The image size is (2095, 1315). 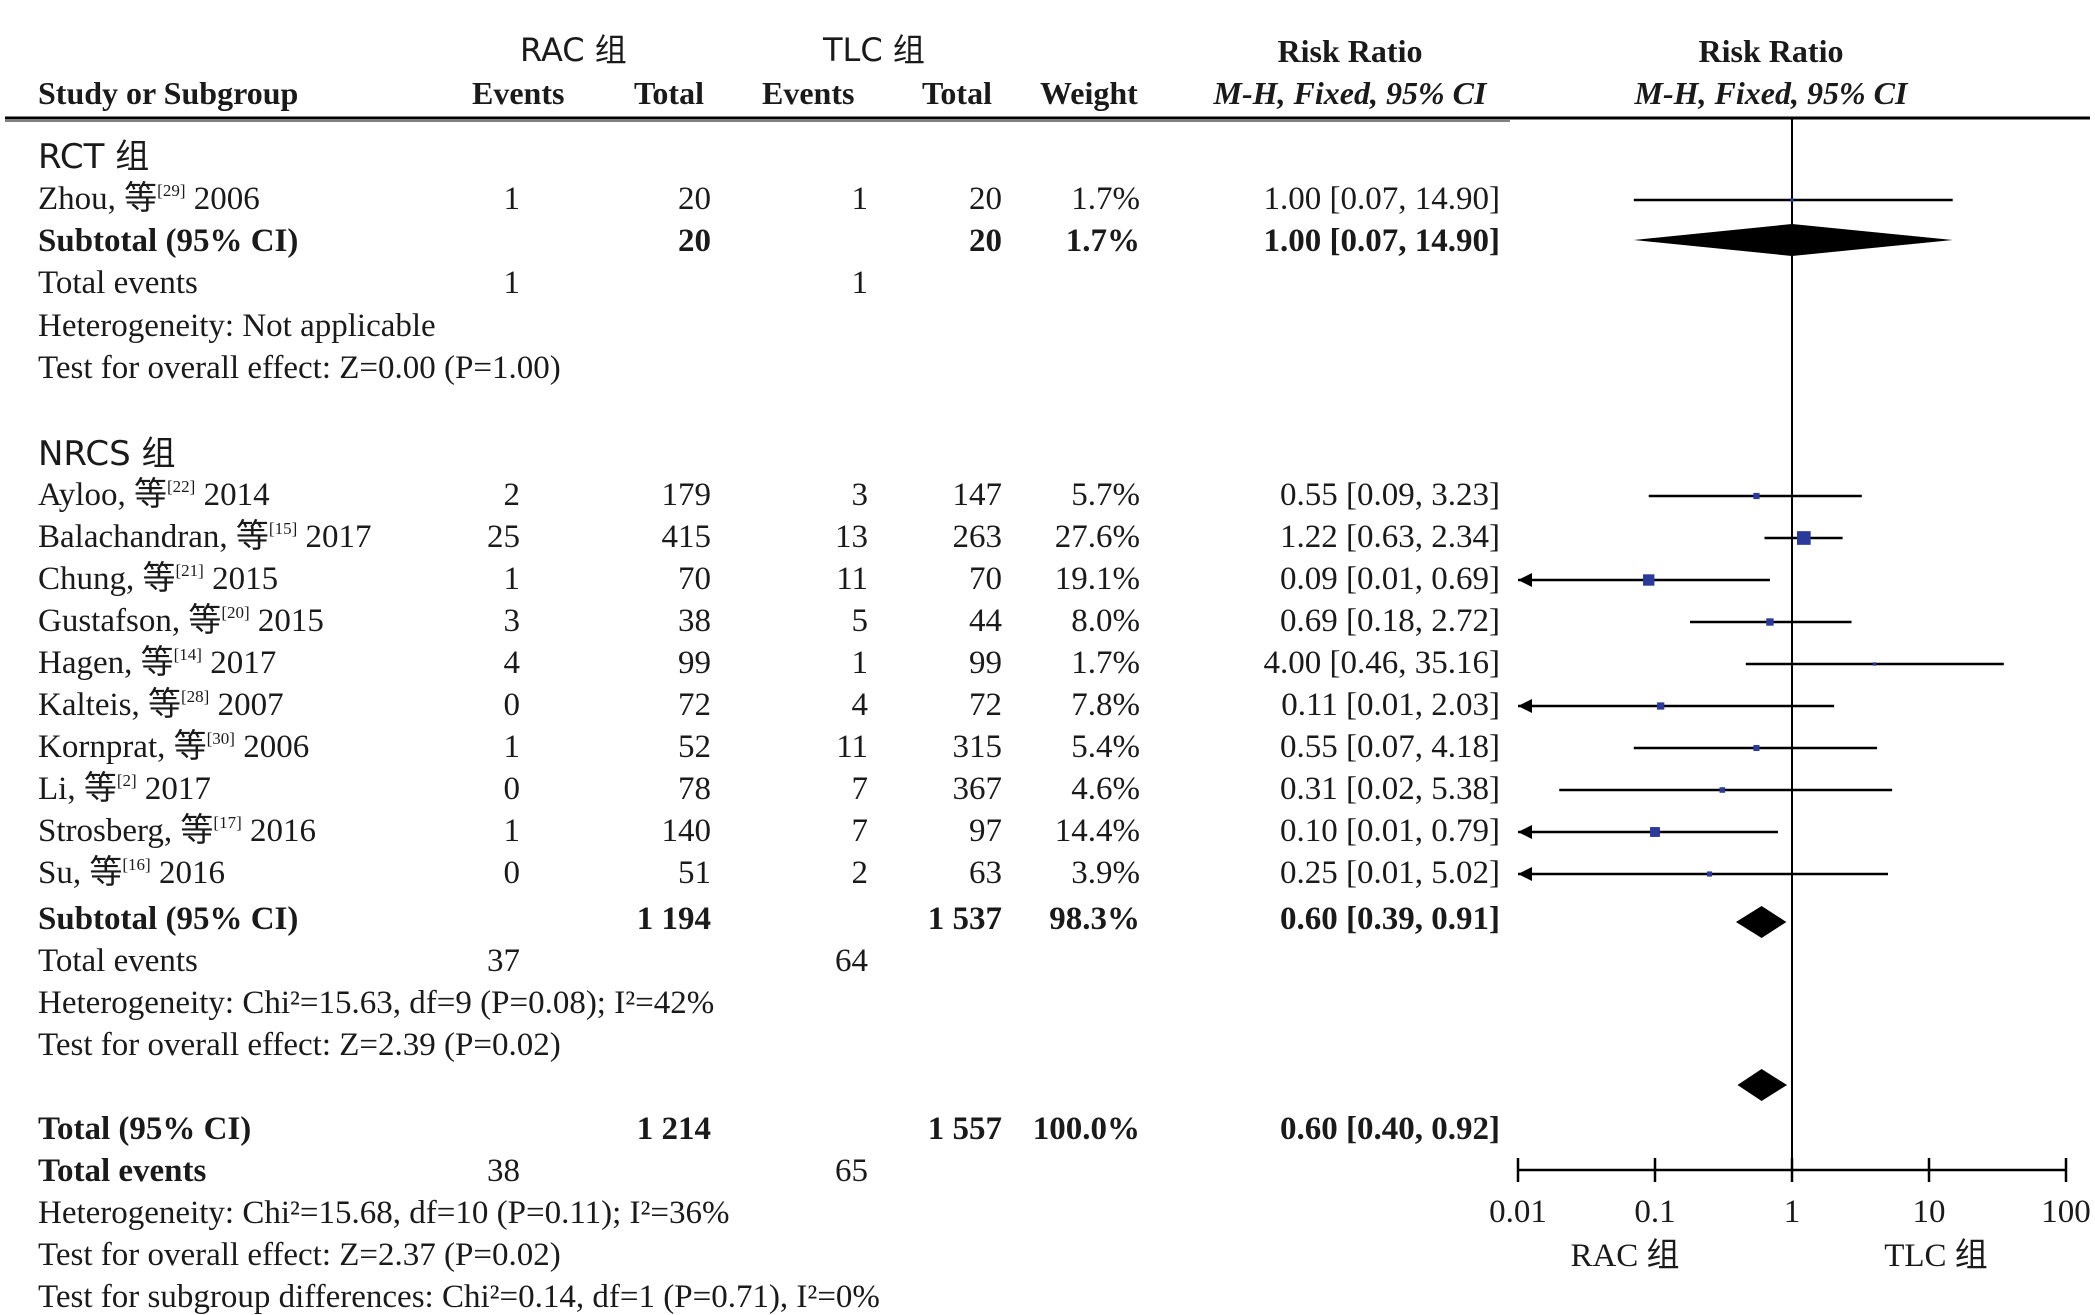 What do you see at coordinates (1390, 495) in the screenshot?
I see `ci-cell: 0.55 [0.09, 3.23]` at bounding box center [1390, 495].